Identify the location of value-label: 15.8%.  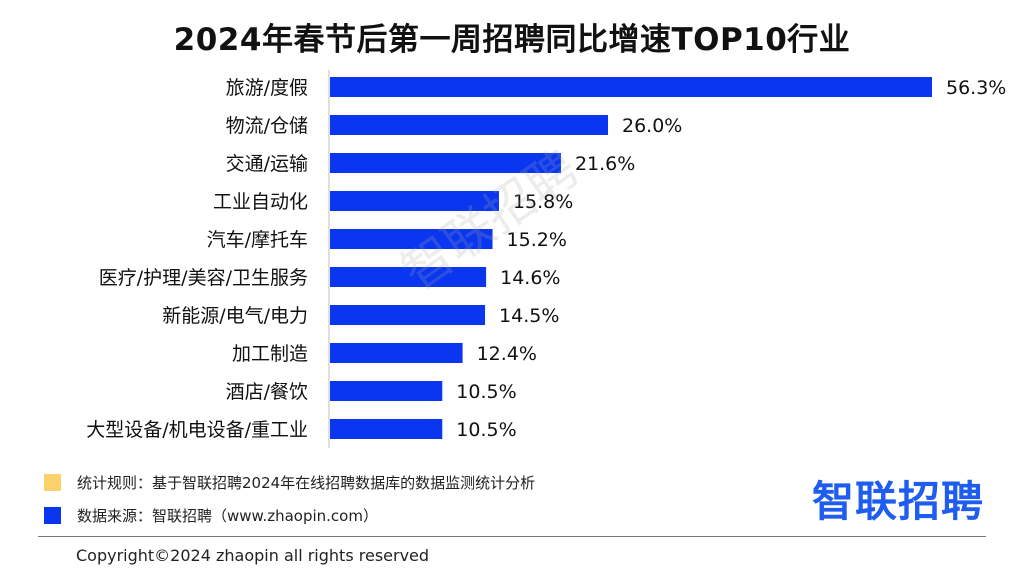
(543, 202).